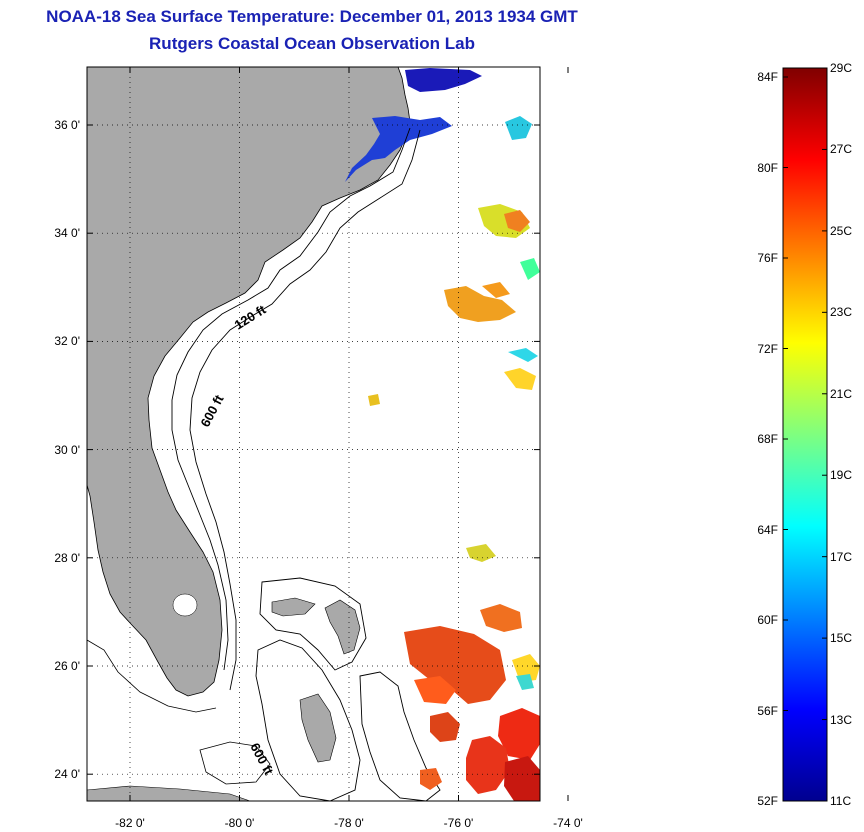  I want to click on colorbar-label-celsius: 15C, so click(841, 638).